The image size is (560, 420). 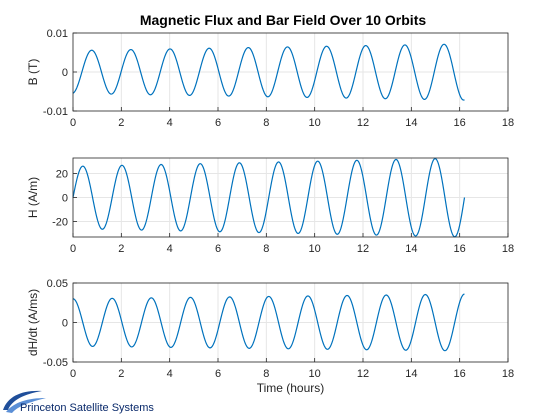 What do you see at coordinates (291, 388) in the screenshot?
I see `x-axis-label: Time (hours)` at bounding box center [291, 388].